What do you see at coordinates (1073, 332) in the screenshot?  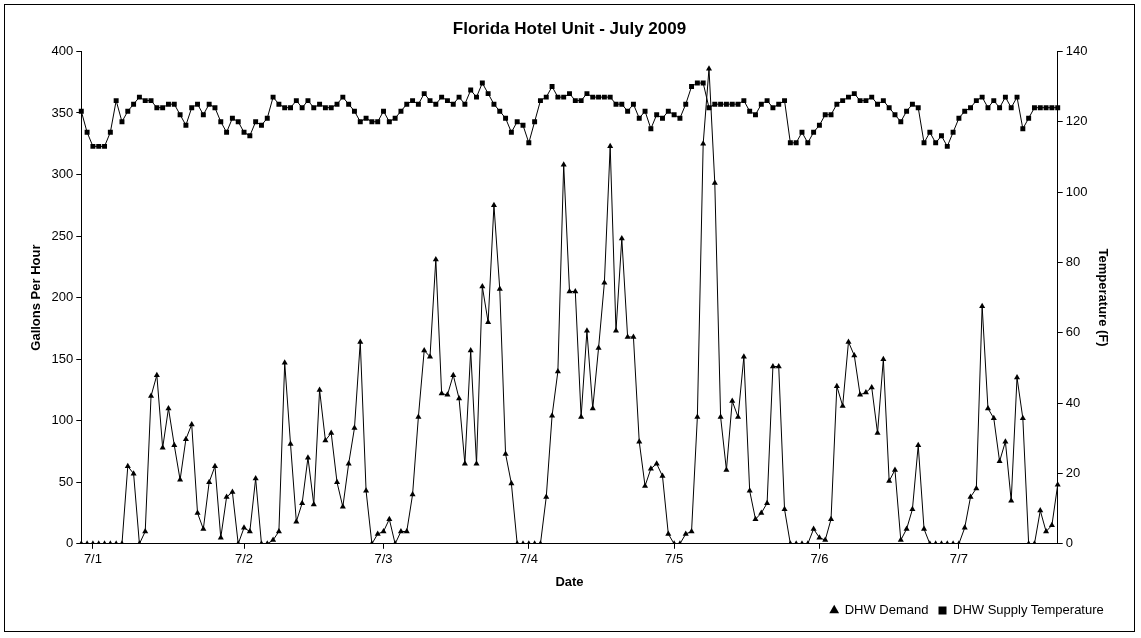 I see `y2-tick-label: 60` at bounding box center [1073, 332].